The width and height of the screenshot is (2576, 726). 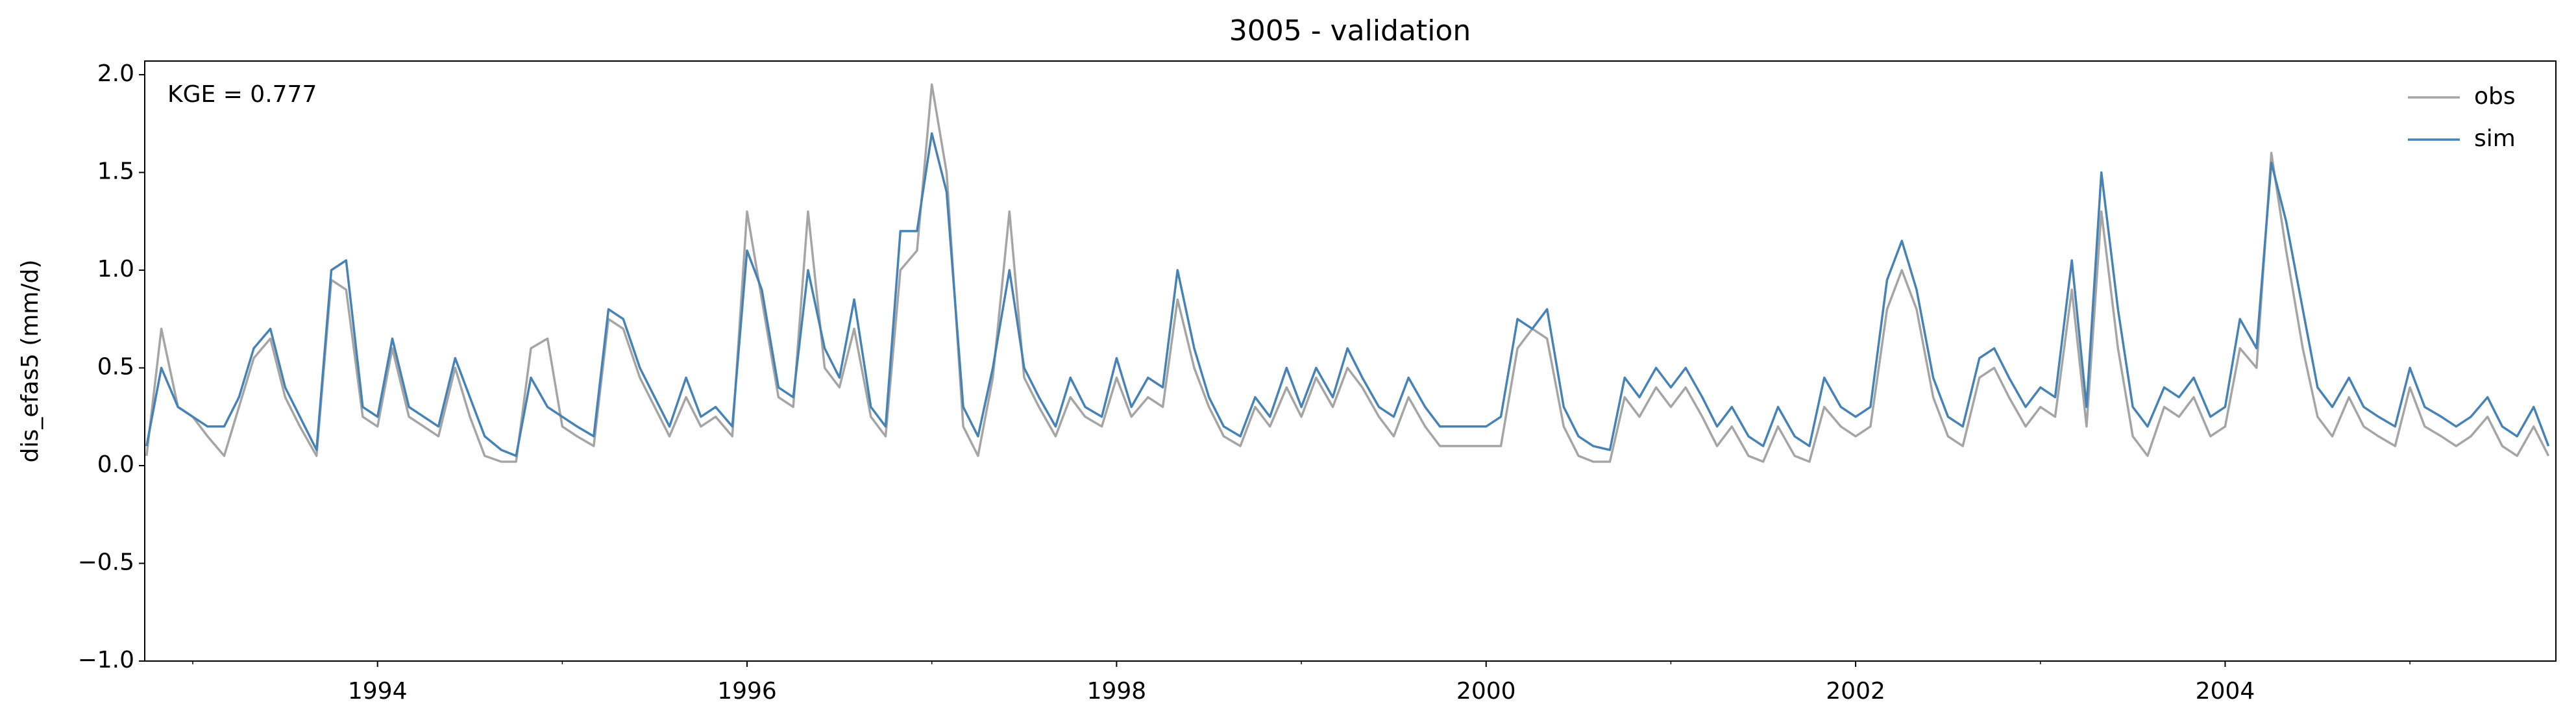 I want to click on x-tick-label: 2000, so click(x=1486, y=691).